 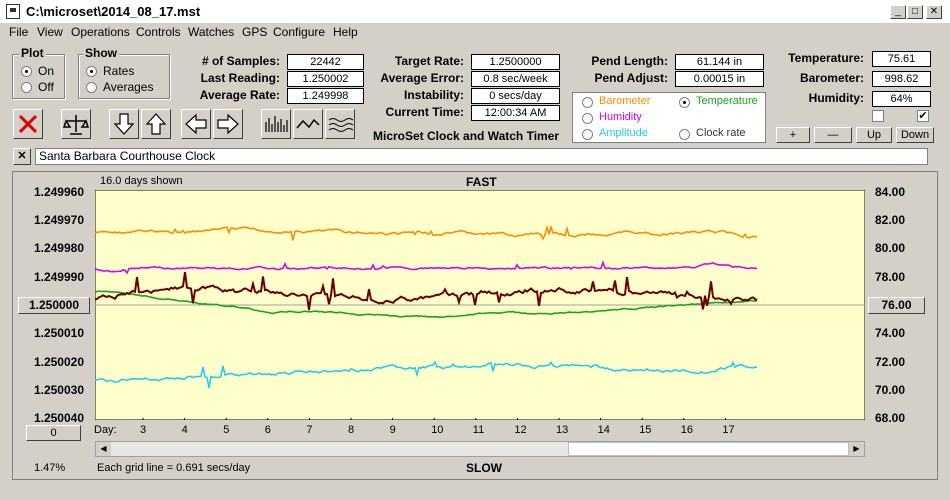 What do you see at coordinates (515, 96) in the screenshot?
I see `instability-field: 0 secs/day` at bounding box center [515, 96].